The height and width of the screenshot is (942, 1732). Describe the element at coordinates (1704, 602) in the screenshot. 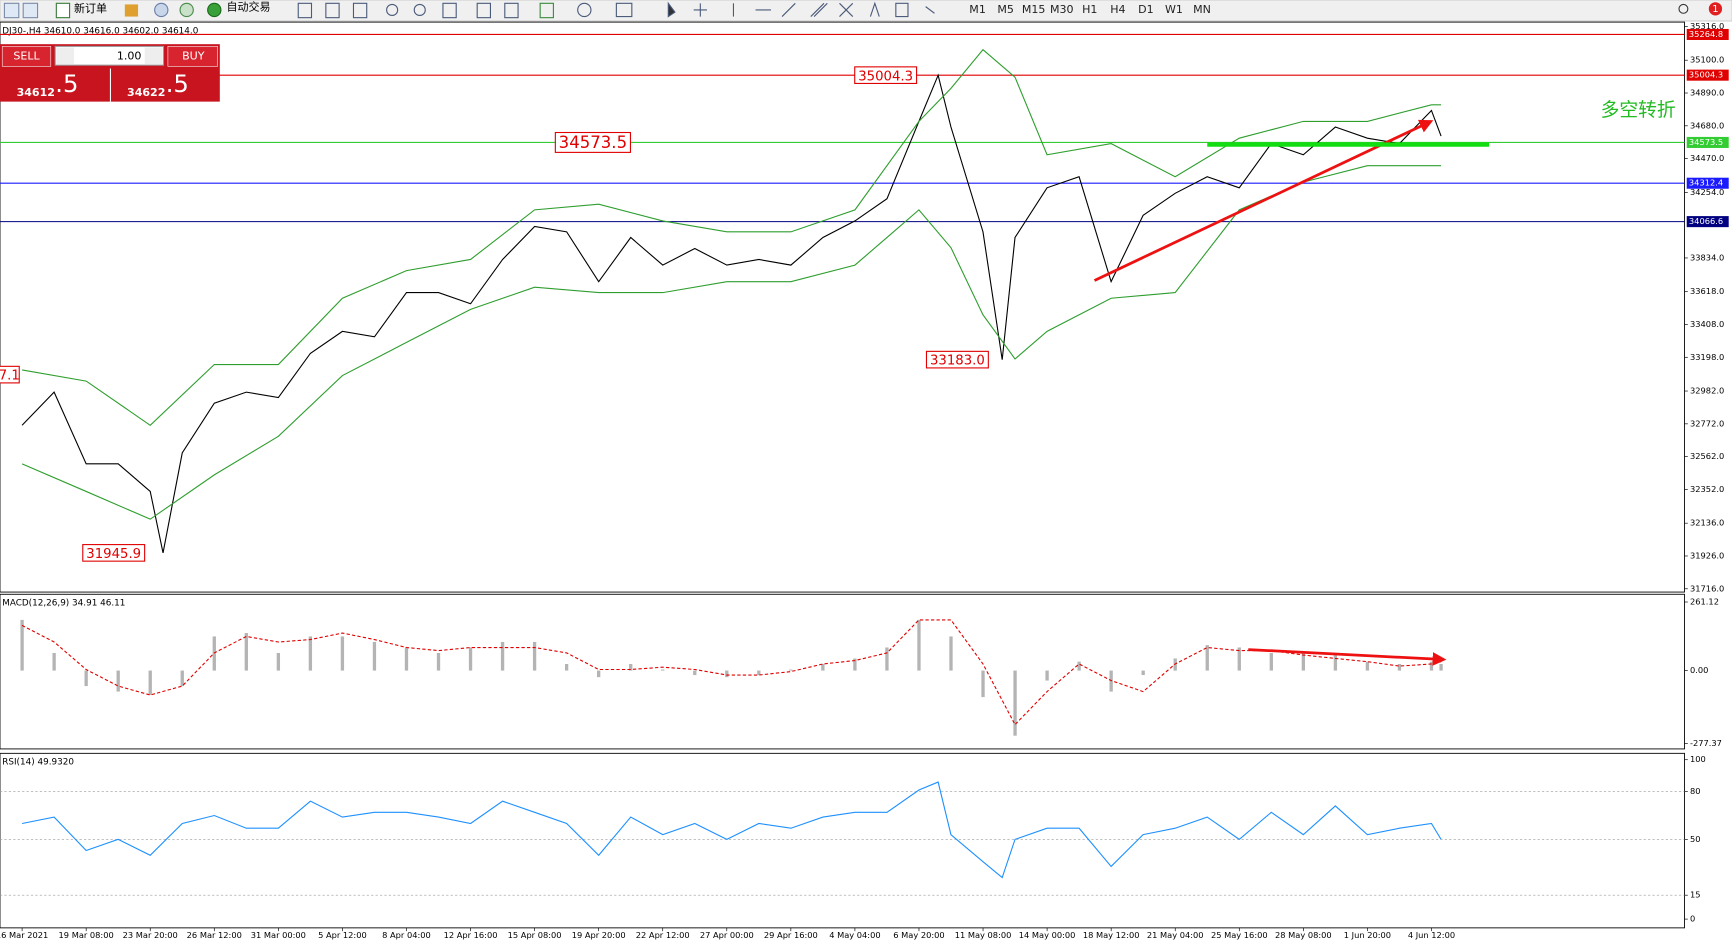

I see `y-tick-label: 261.12` at that location.